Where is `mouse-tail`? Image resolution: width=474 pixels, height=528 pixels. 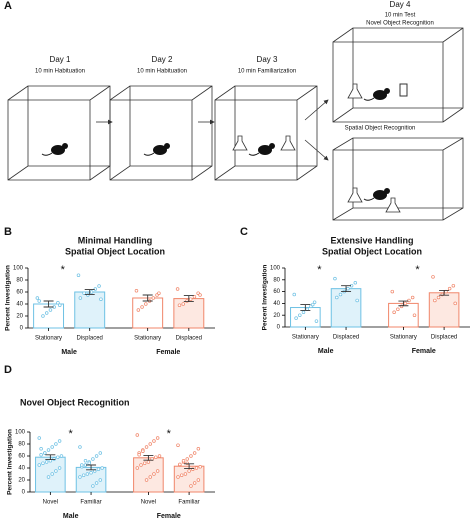
mouse-tail is located at coordinates (47, 154).